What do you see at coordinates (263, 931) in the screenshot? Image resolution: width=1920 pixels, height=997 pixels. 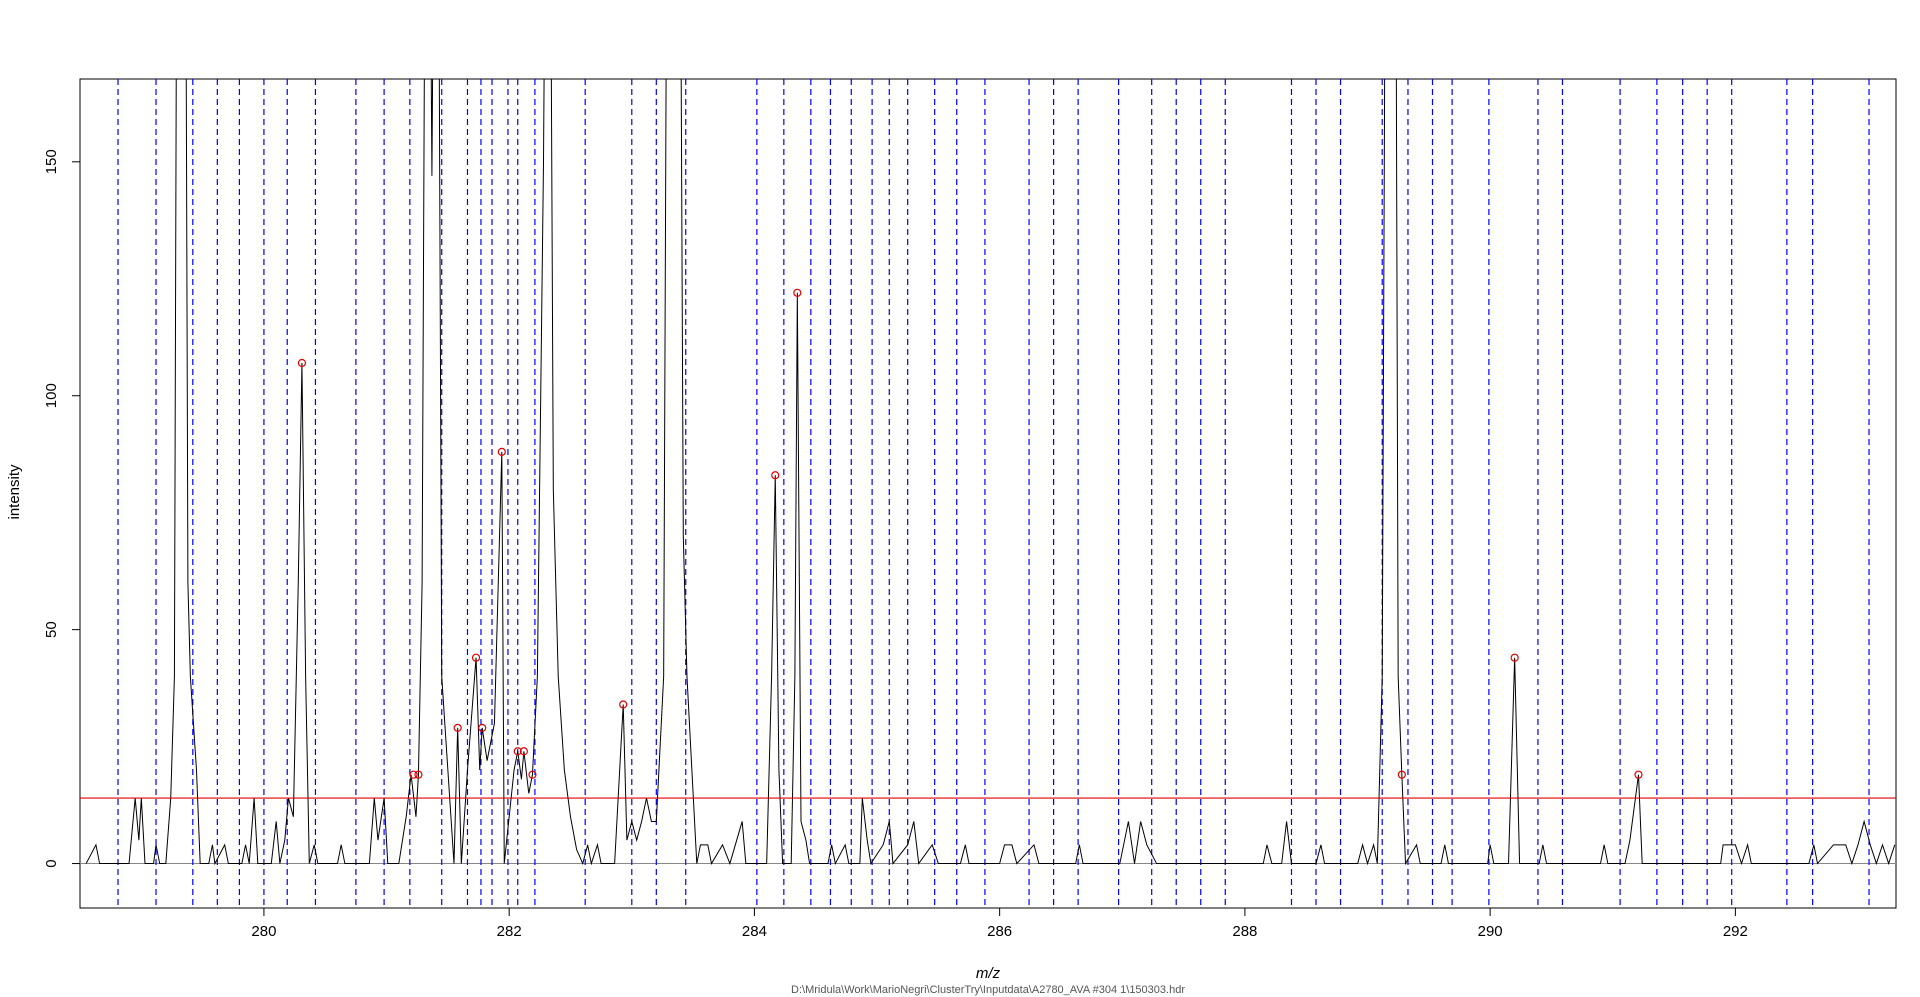 I see `x-tick-label: 280` at bounding box center [263, 931].